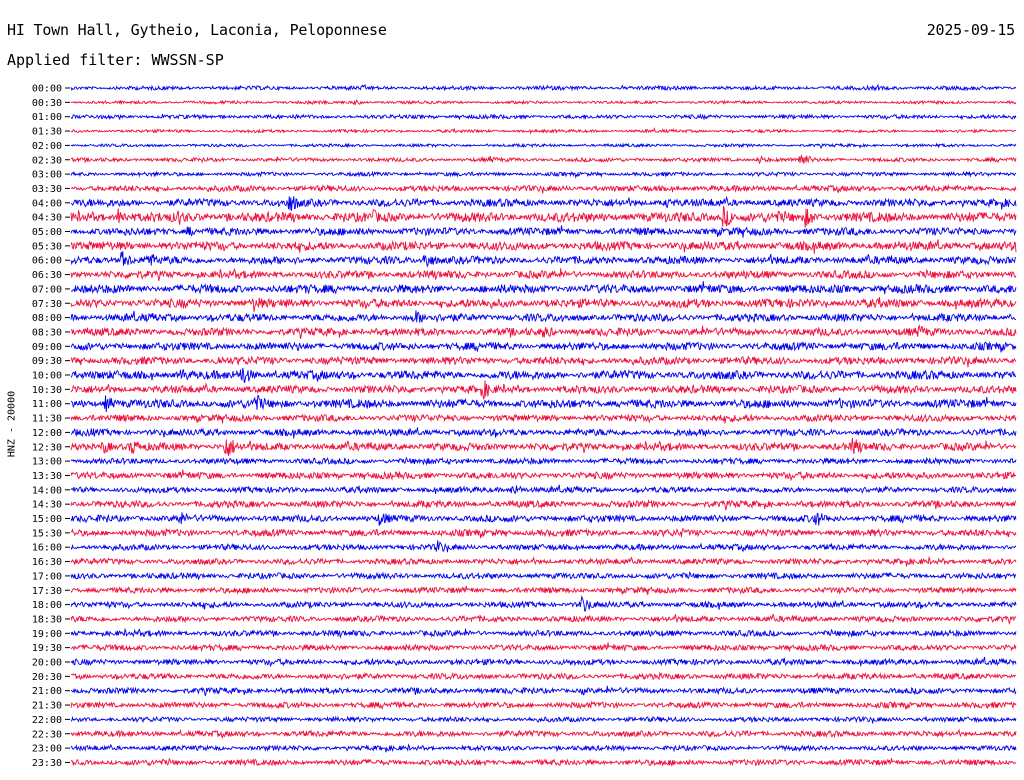 Image resolution: width=1024 pixels, height=780 pixels. I want to click on tick-label: 20:30, so click(47, 677).